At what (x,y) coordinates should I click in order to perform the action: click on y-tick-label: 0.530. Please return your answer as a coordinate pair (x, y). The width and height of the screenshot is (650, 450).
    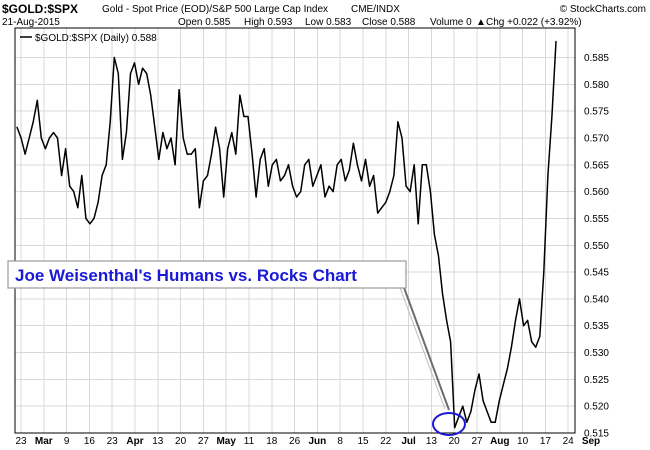
    Looking at the image, I should click on (596, 353).